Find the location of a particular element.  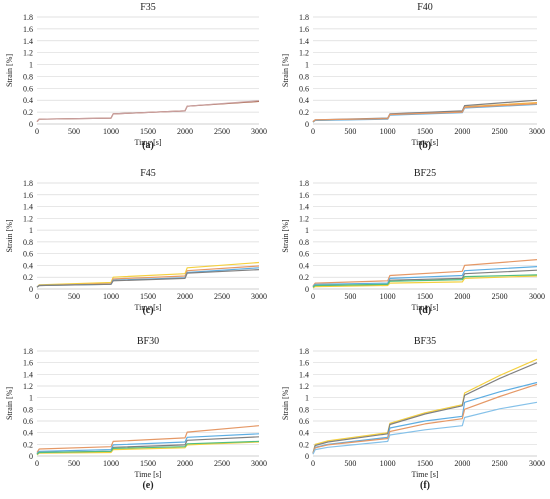

panel-caption: (f) is located at coordinates (425, 485).